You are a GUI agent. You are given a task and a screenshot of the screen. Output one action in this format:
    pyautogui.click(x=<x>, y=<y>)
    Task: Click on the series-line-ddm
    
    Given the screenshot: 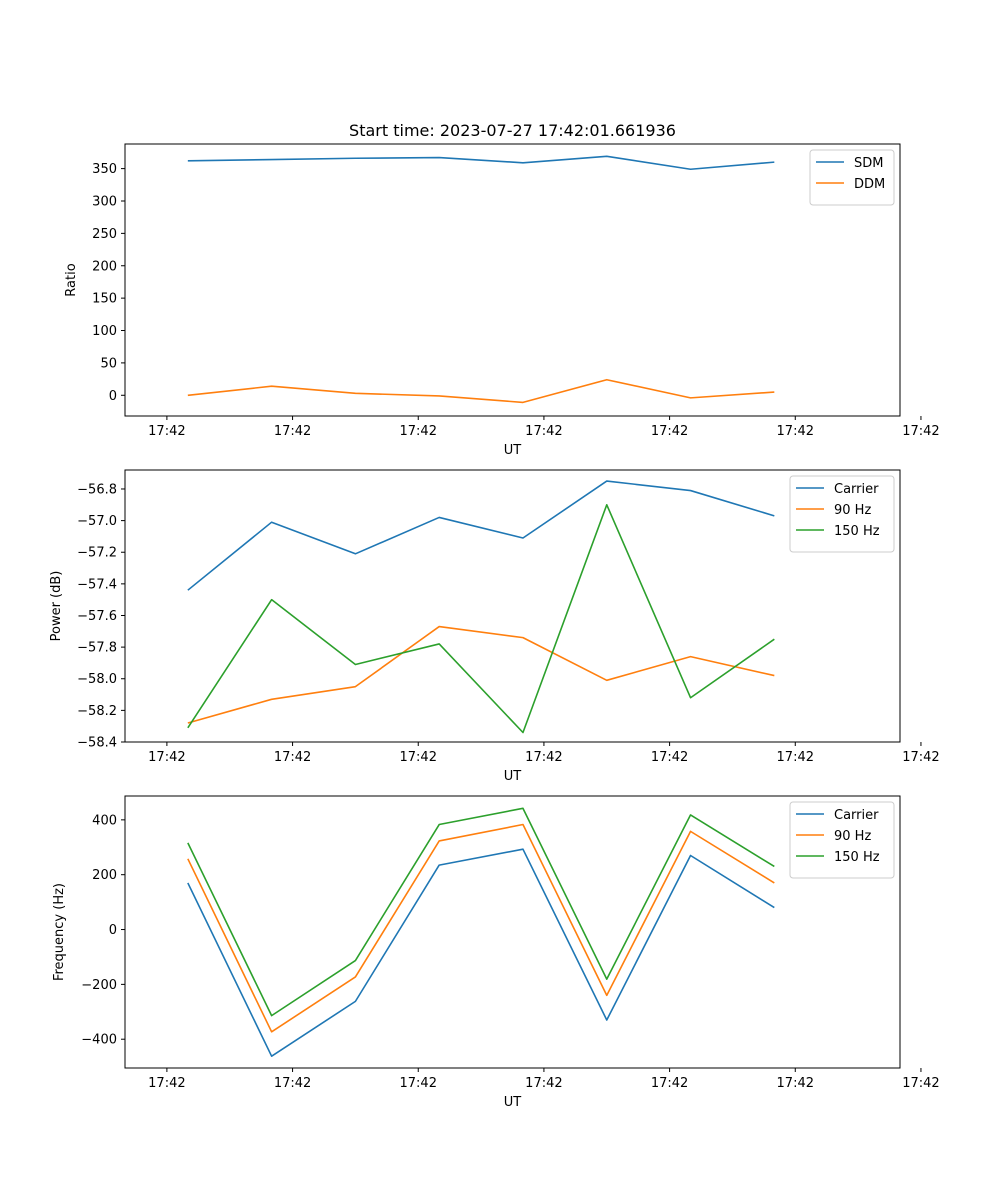 What is the action you would take?
    pyautogui.click(x=481, y=391)
    